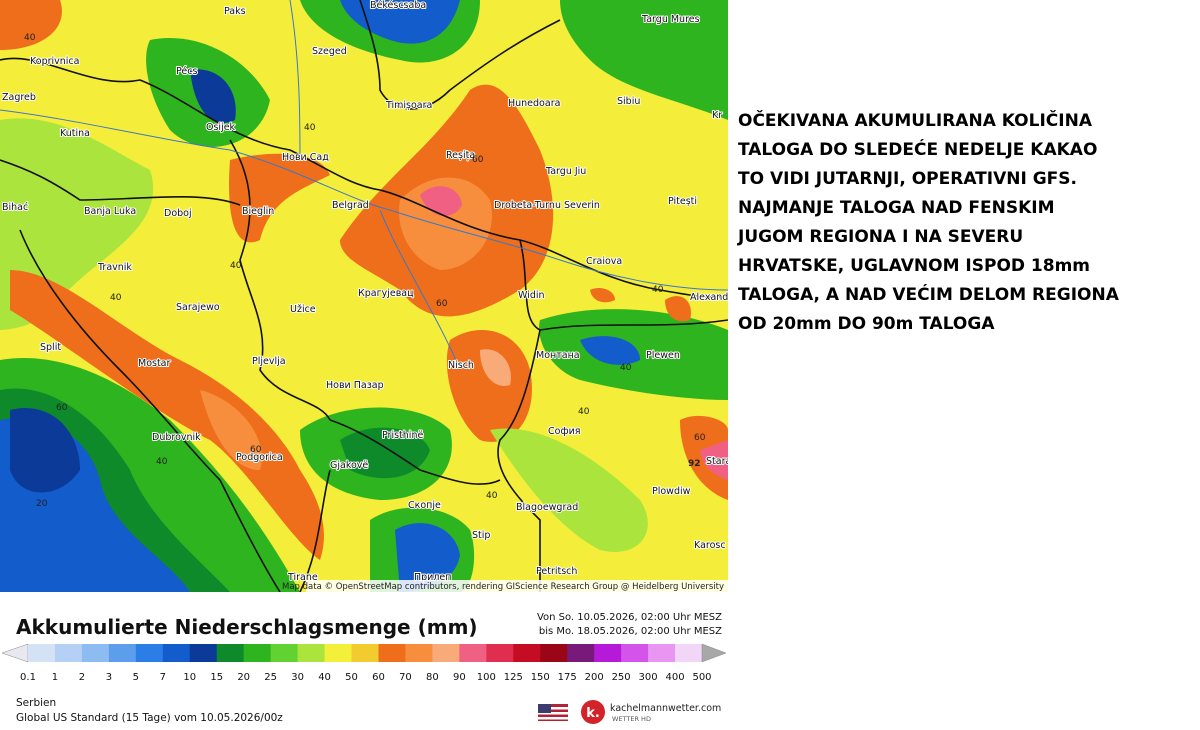  I want to click on city-label: Travnik, so click(114, 267).